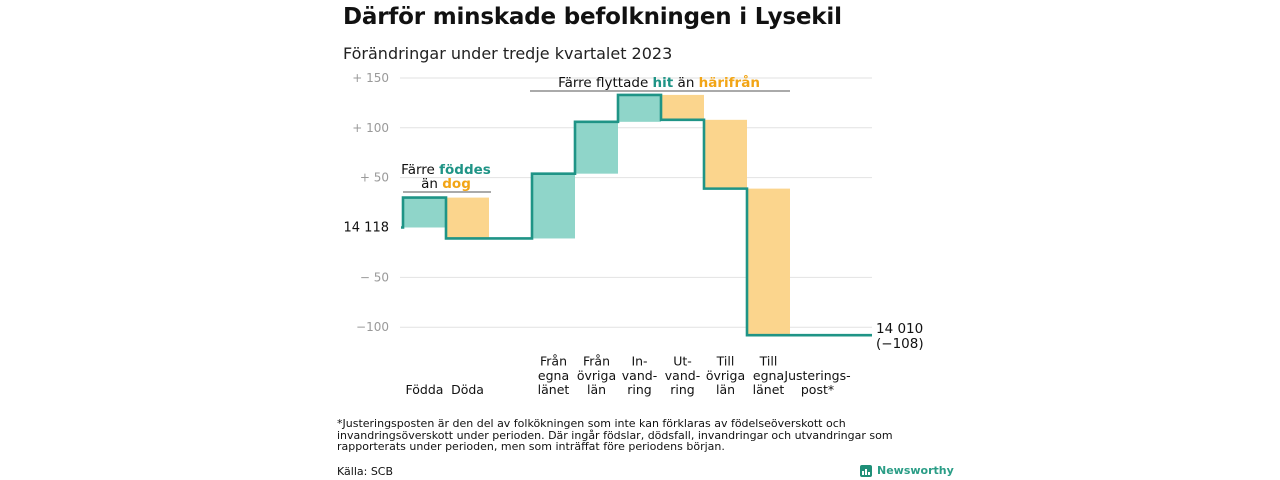 Image resolution: width=1280 pixels, height=480 pixels. What do you see at coordinates (682, 361) in the screenshot?
I see `category-label: Ut-` at bounding box center [682, 361].